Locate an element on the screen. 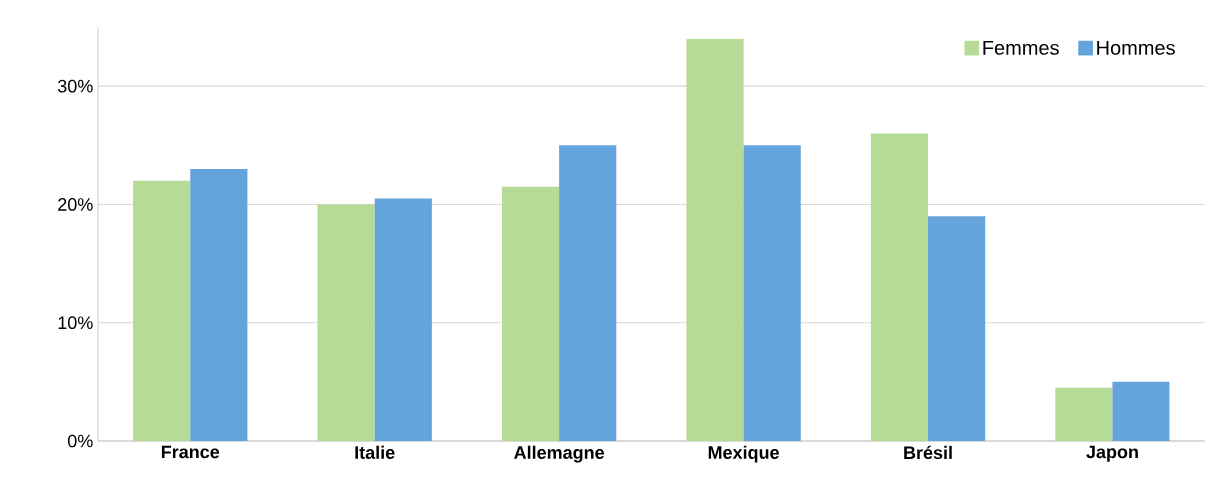  x-tick-label: Italie is located at coordinates (375, 452).